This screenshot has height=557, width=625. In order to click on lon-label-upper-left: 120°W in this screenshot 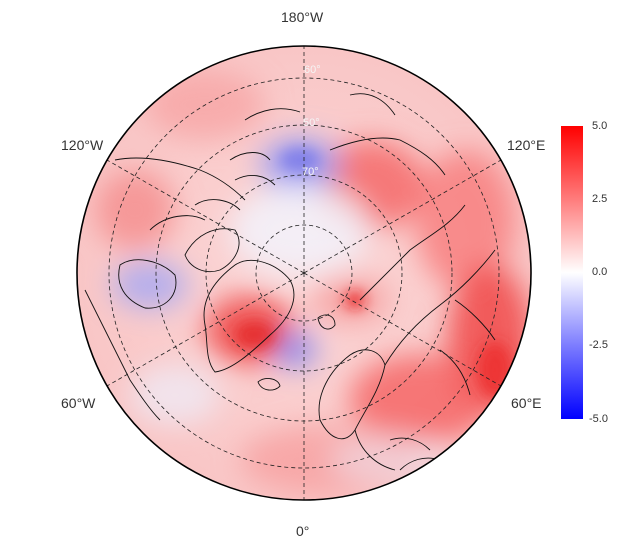, I will do `click(82, 145)`.